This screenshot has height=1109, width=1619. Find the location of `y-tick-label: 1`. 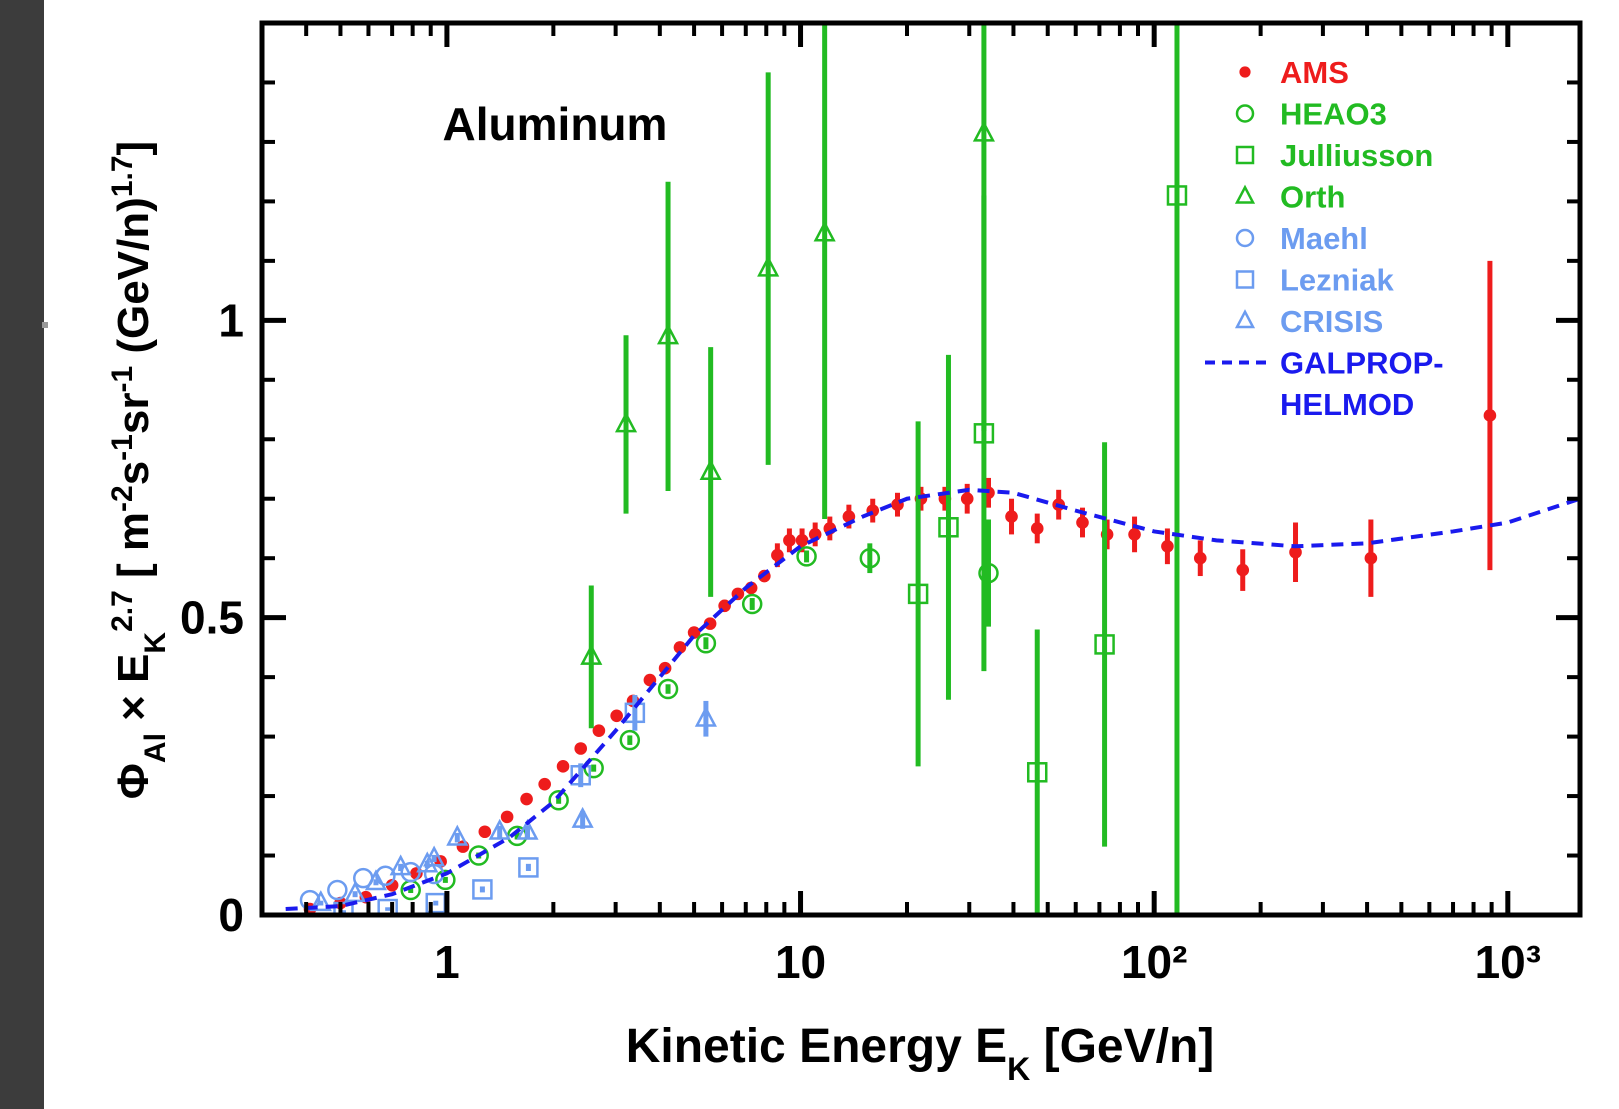

y-tick-label: 1 is located at coordinates (231, 320).